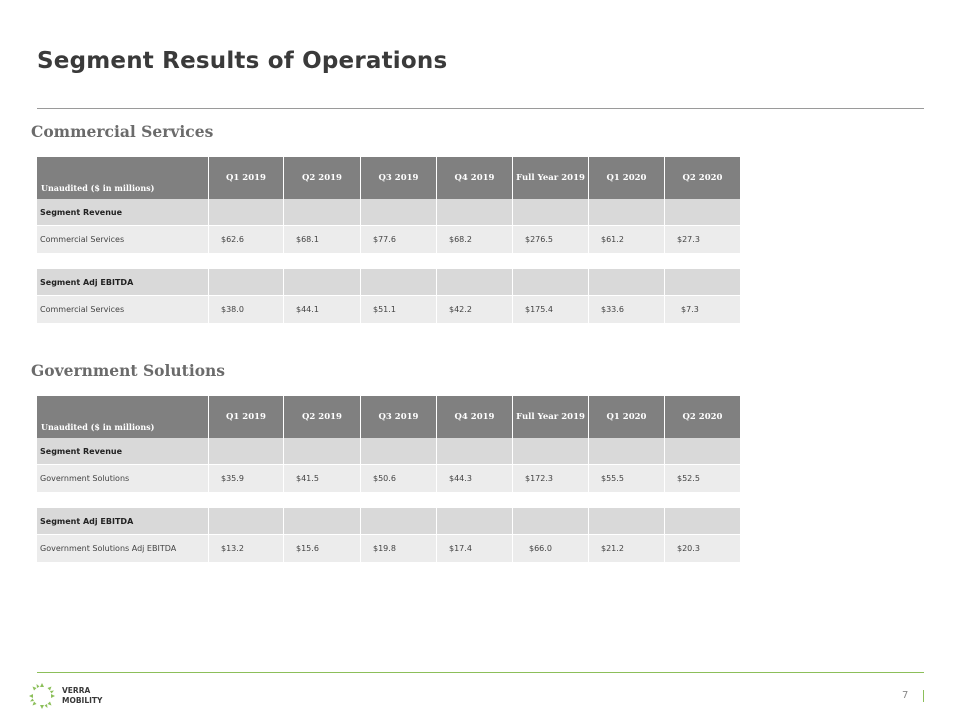 The image size is (960, 720). Describe the element at coordinates (242, 61) in the screenshot. I see `page-title: Segment Results of Operations` at that location.